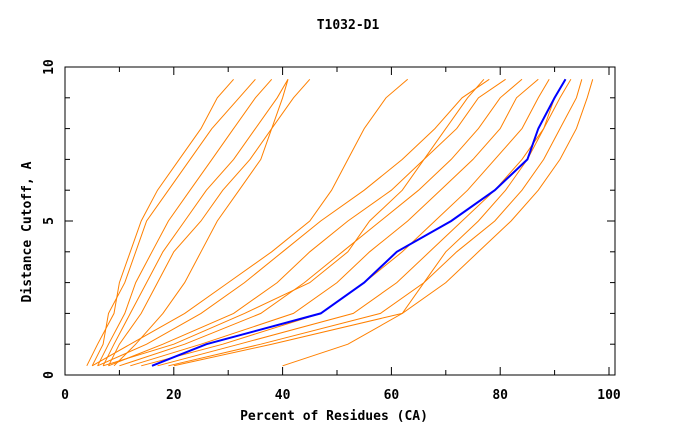 The height and width of the screenshot is (444, 680). What do you see at coordinates (609, 395) in the screenshot?
I see `x-tick-label: 100` at bounding box center [609, 395].